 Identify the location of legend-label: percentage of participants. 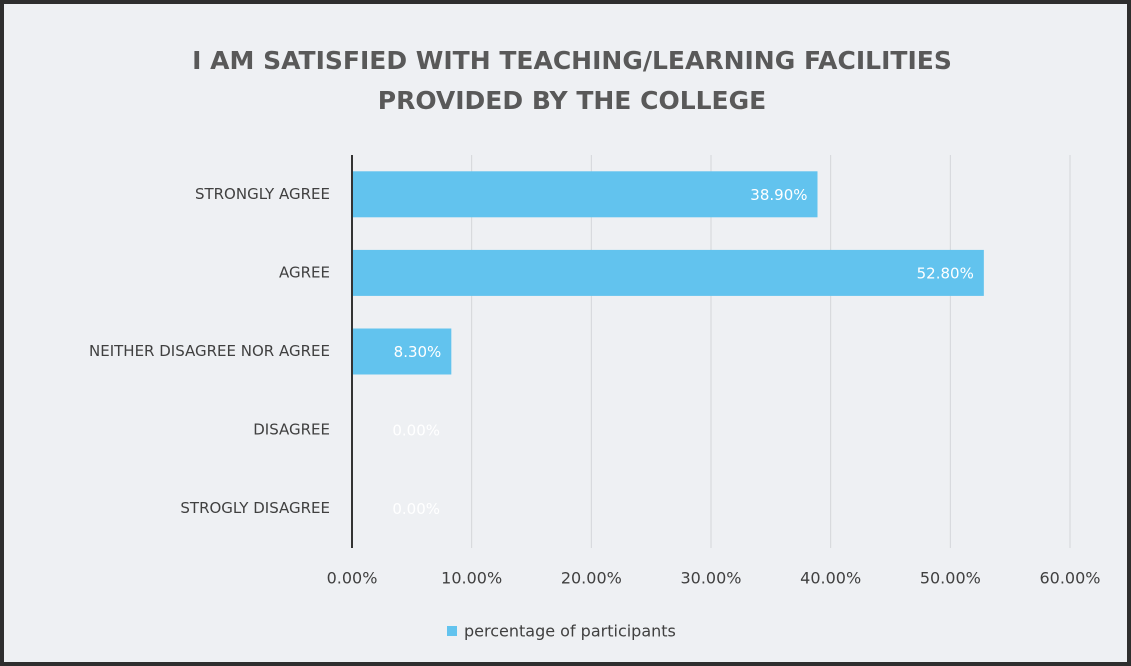
(570, 631).